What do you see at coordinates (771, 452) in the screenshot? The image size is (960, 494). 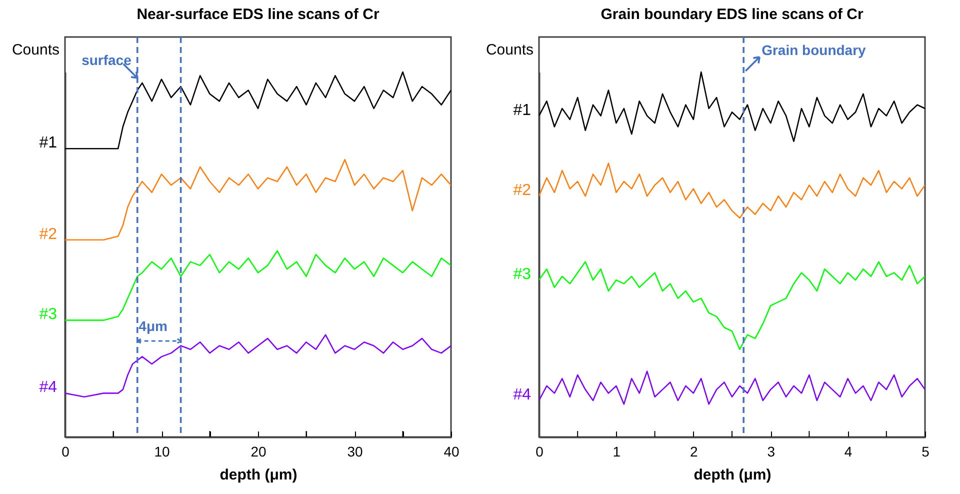 I see `x-tick-label: 3` at bounding box center [771, 452].